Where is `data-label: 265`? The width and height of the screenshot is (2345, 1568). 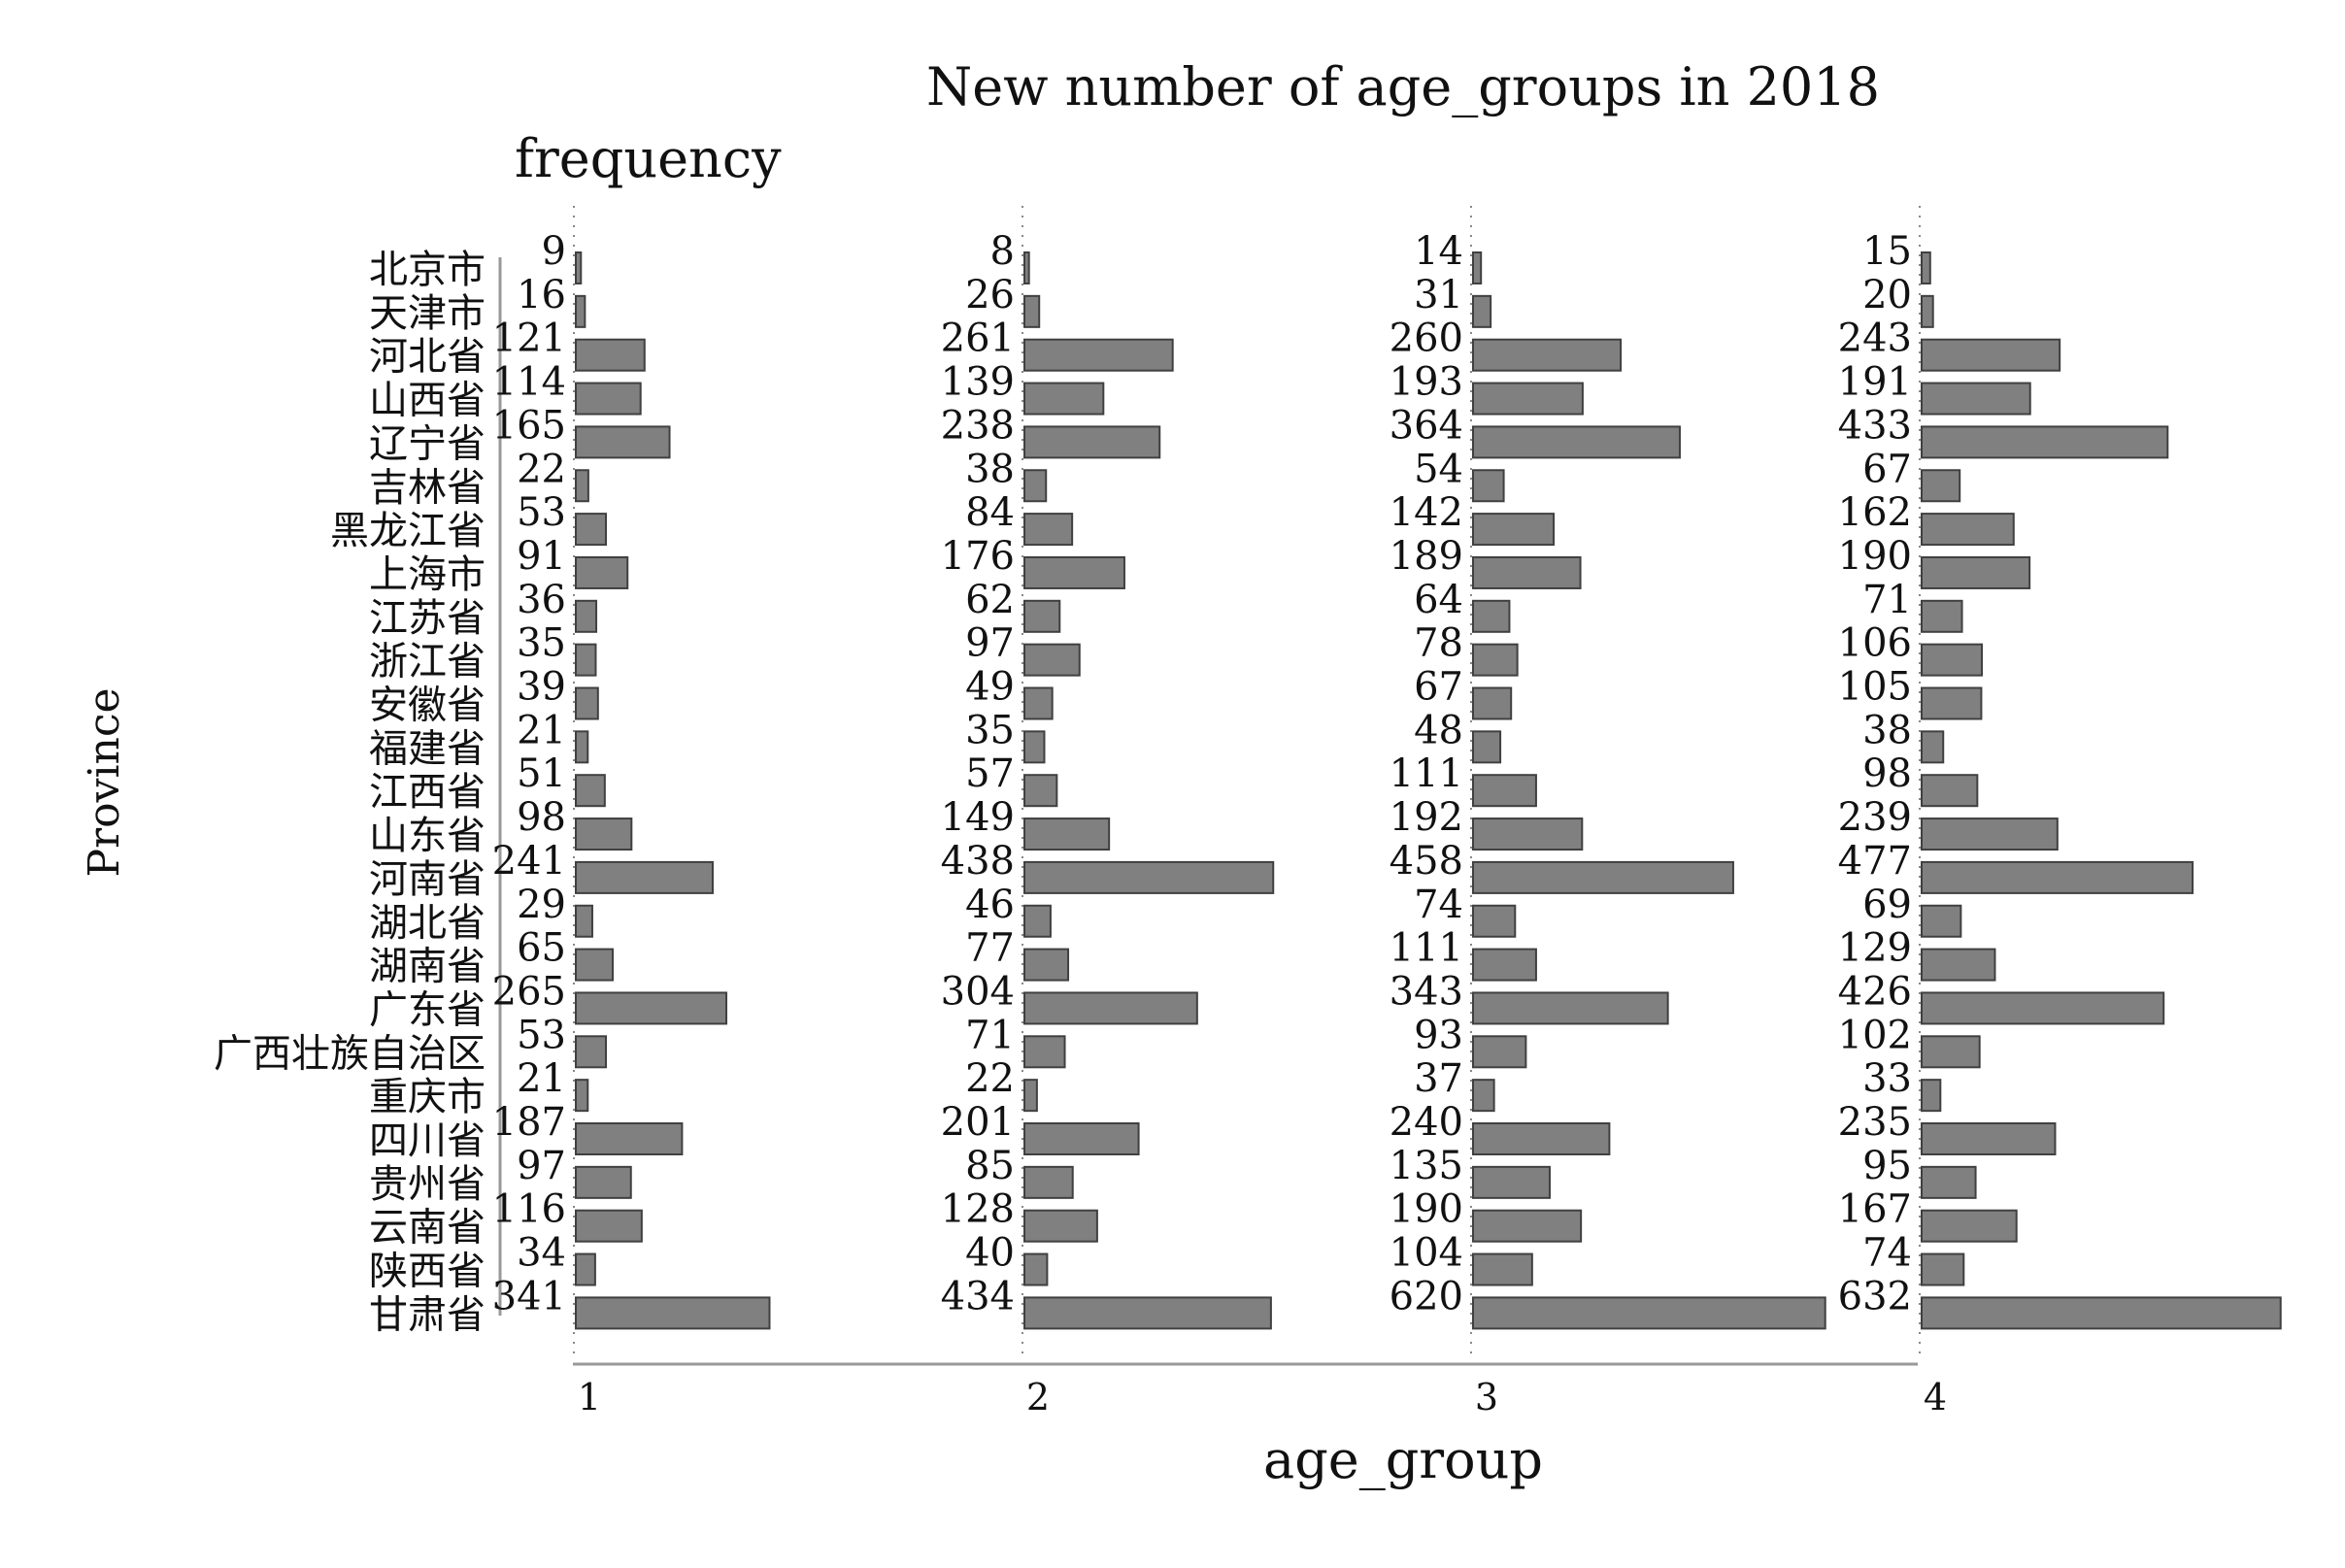
data-label: 265 is located at coordinates (529, 991).